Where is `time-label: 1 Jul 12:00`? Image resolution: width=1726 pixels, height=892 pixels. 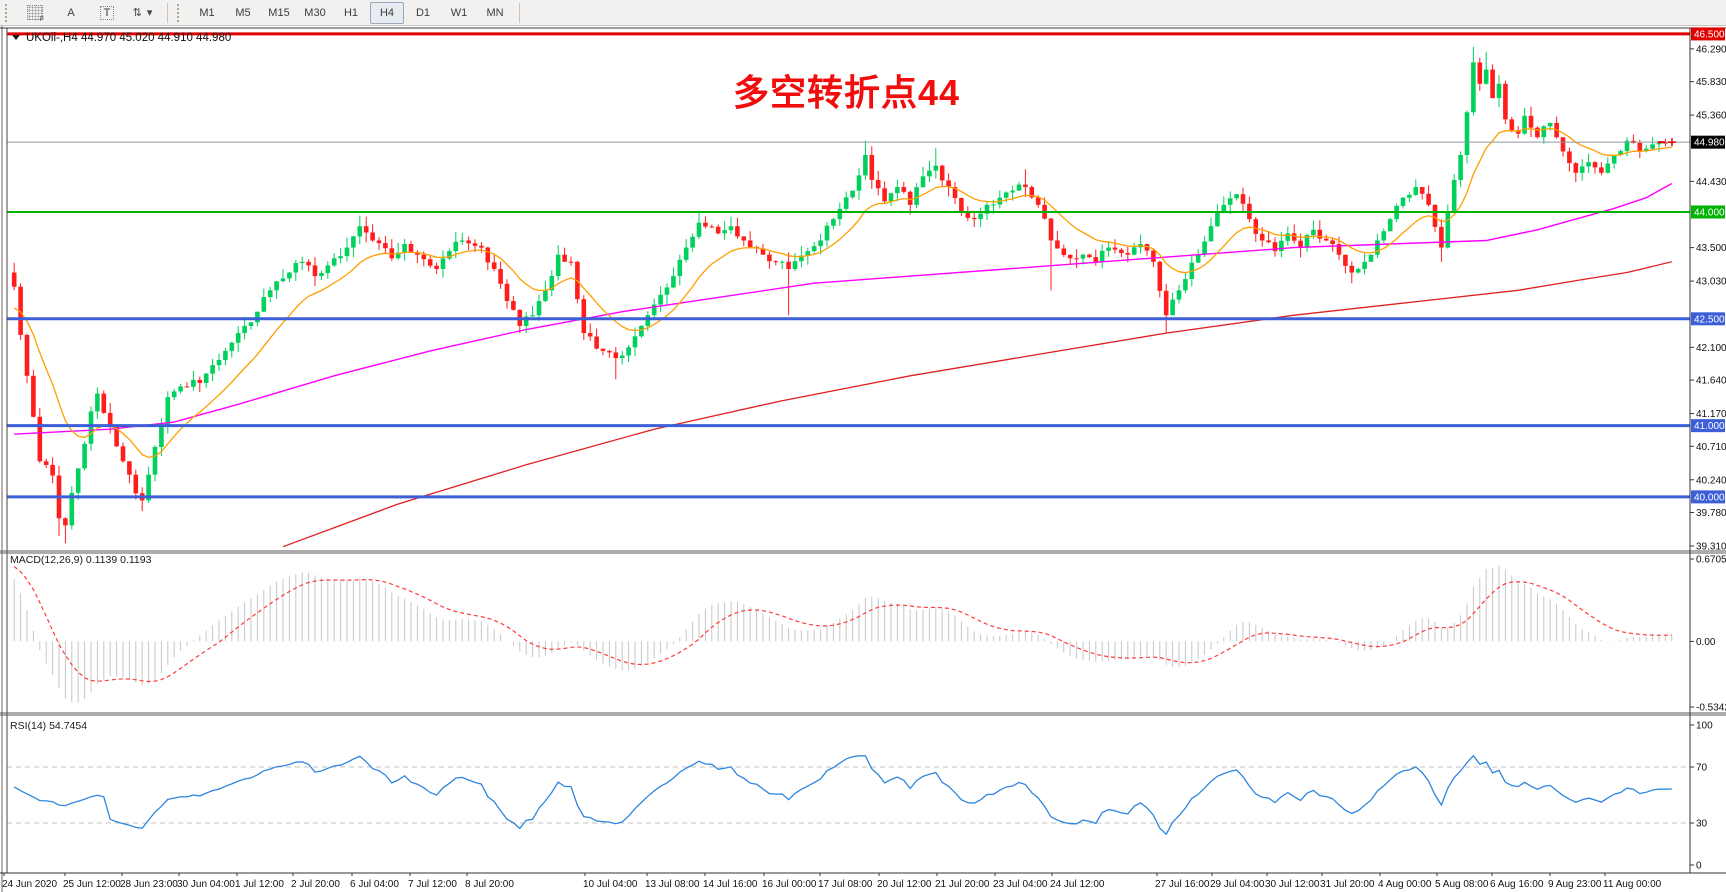 time-label: 1 Jul 12:00 is located at coordinates (259, 884).